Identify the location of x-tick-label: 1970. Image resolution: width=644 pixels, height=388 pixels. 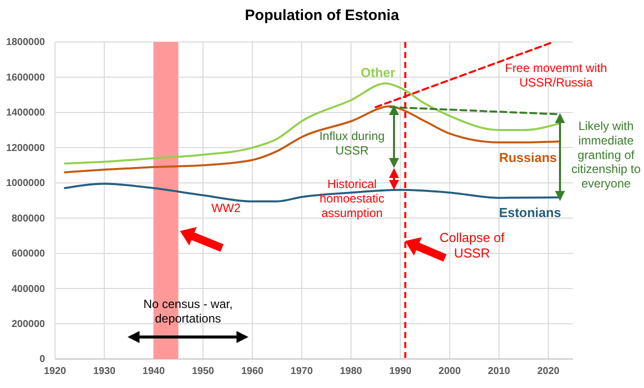
(302, 372).